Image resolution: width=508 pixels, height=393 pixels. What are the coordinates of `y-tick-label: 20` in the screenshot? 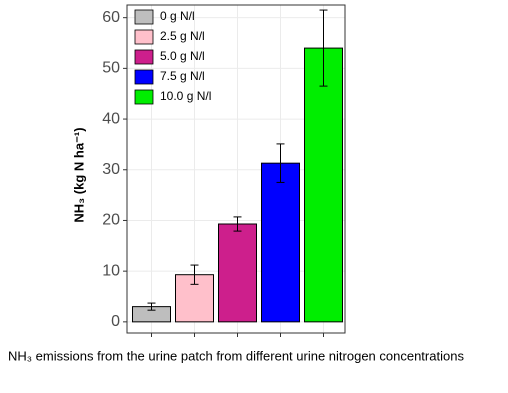 It's located at (111, 220).